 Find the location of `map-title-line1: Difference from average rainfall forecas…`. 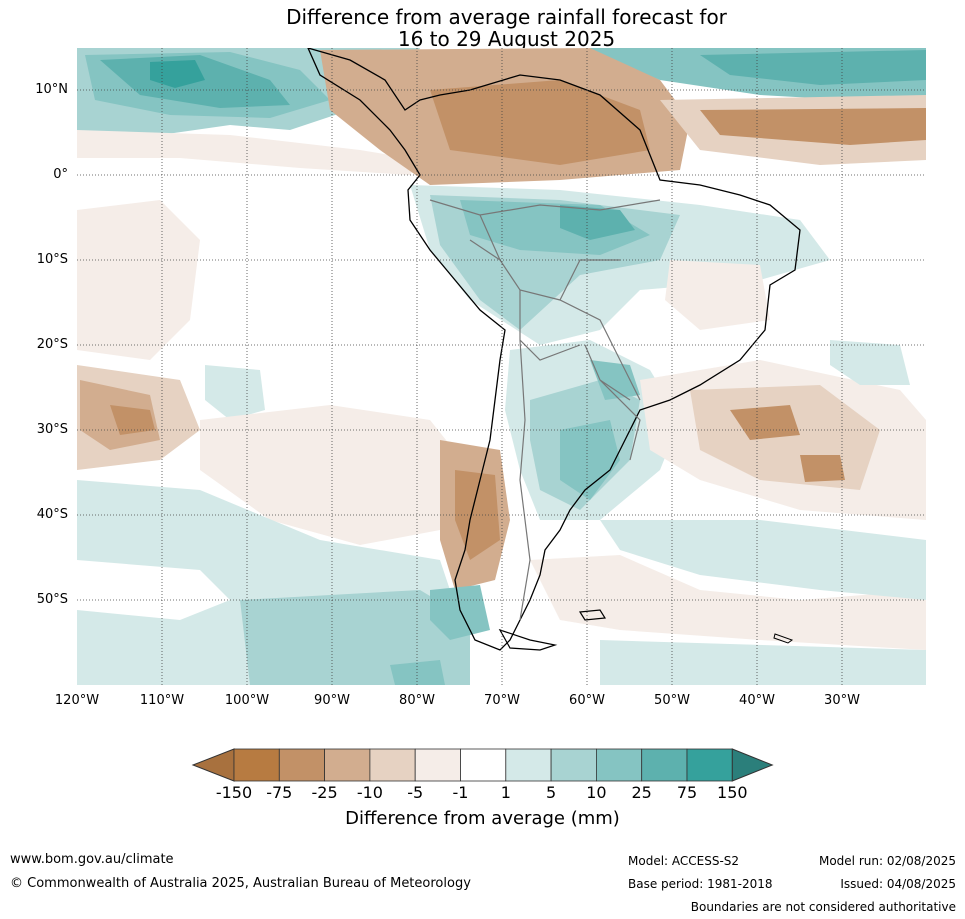

map-title-line1: Difference from average rainfall forecas… is located at coordinates (506, 17).